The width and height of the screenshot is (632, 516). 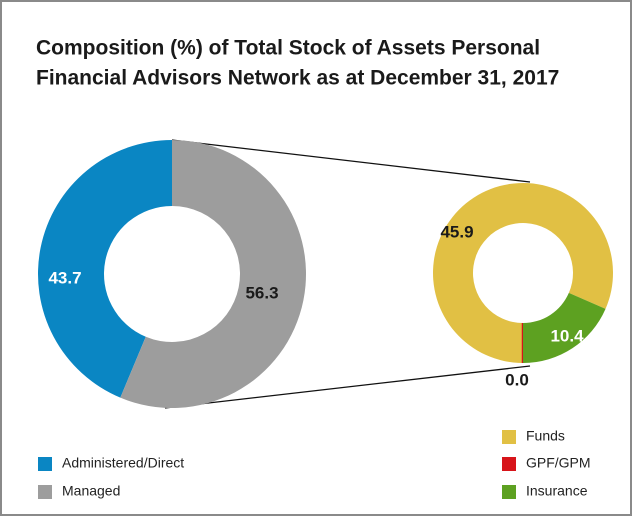 What do you see at coordinates (91, 491) in the screenshot?
I see `legend-label: Managed` at bounding box center [91, 491].